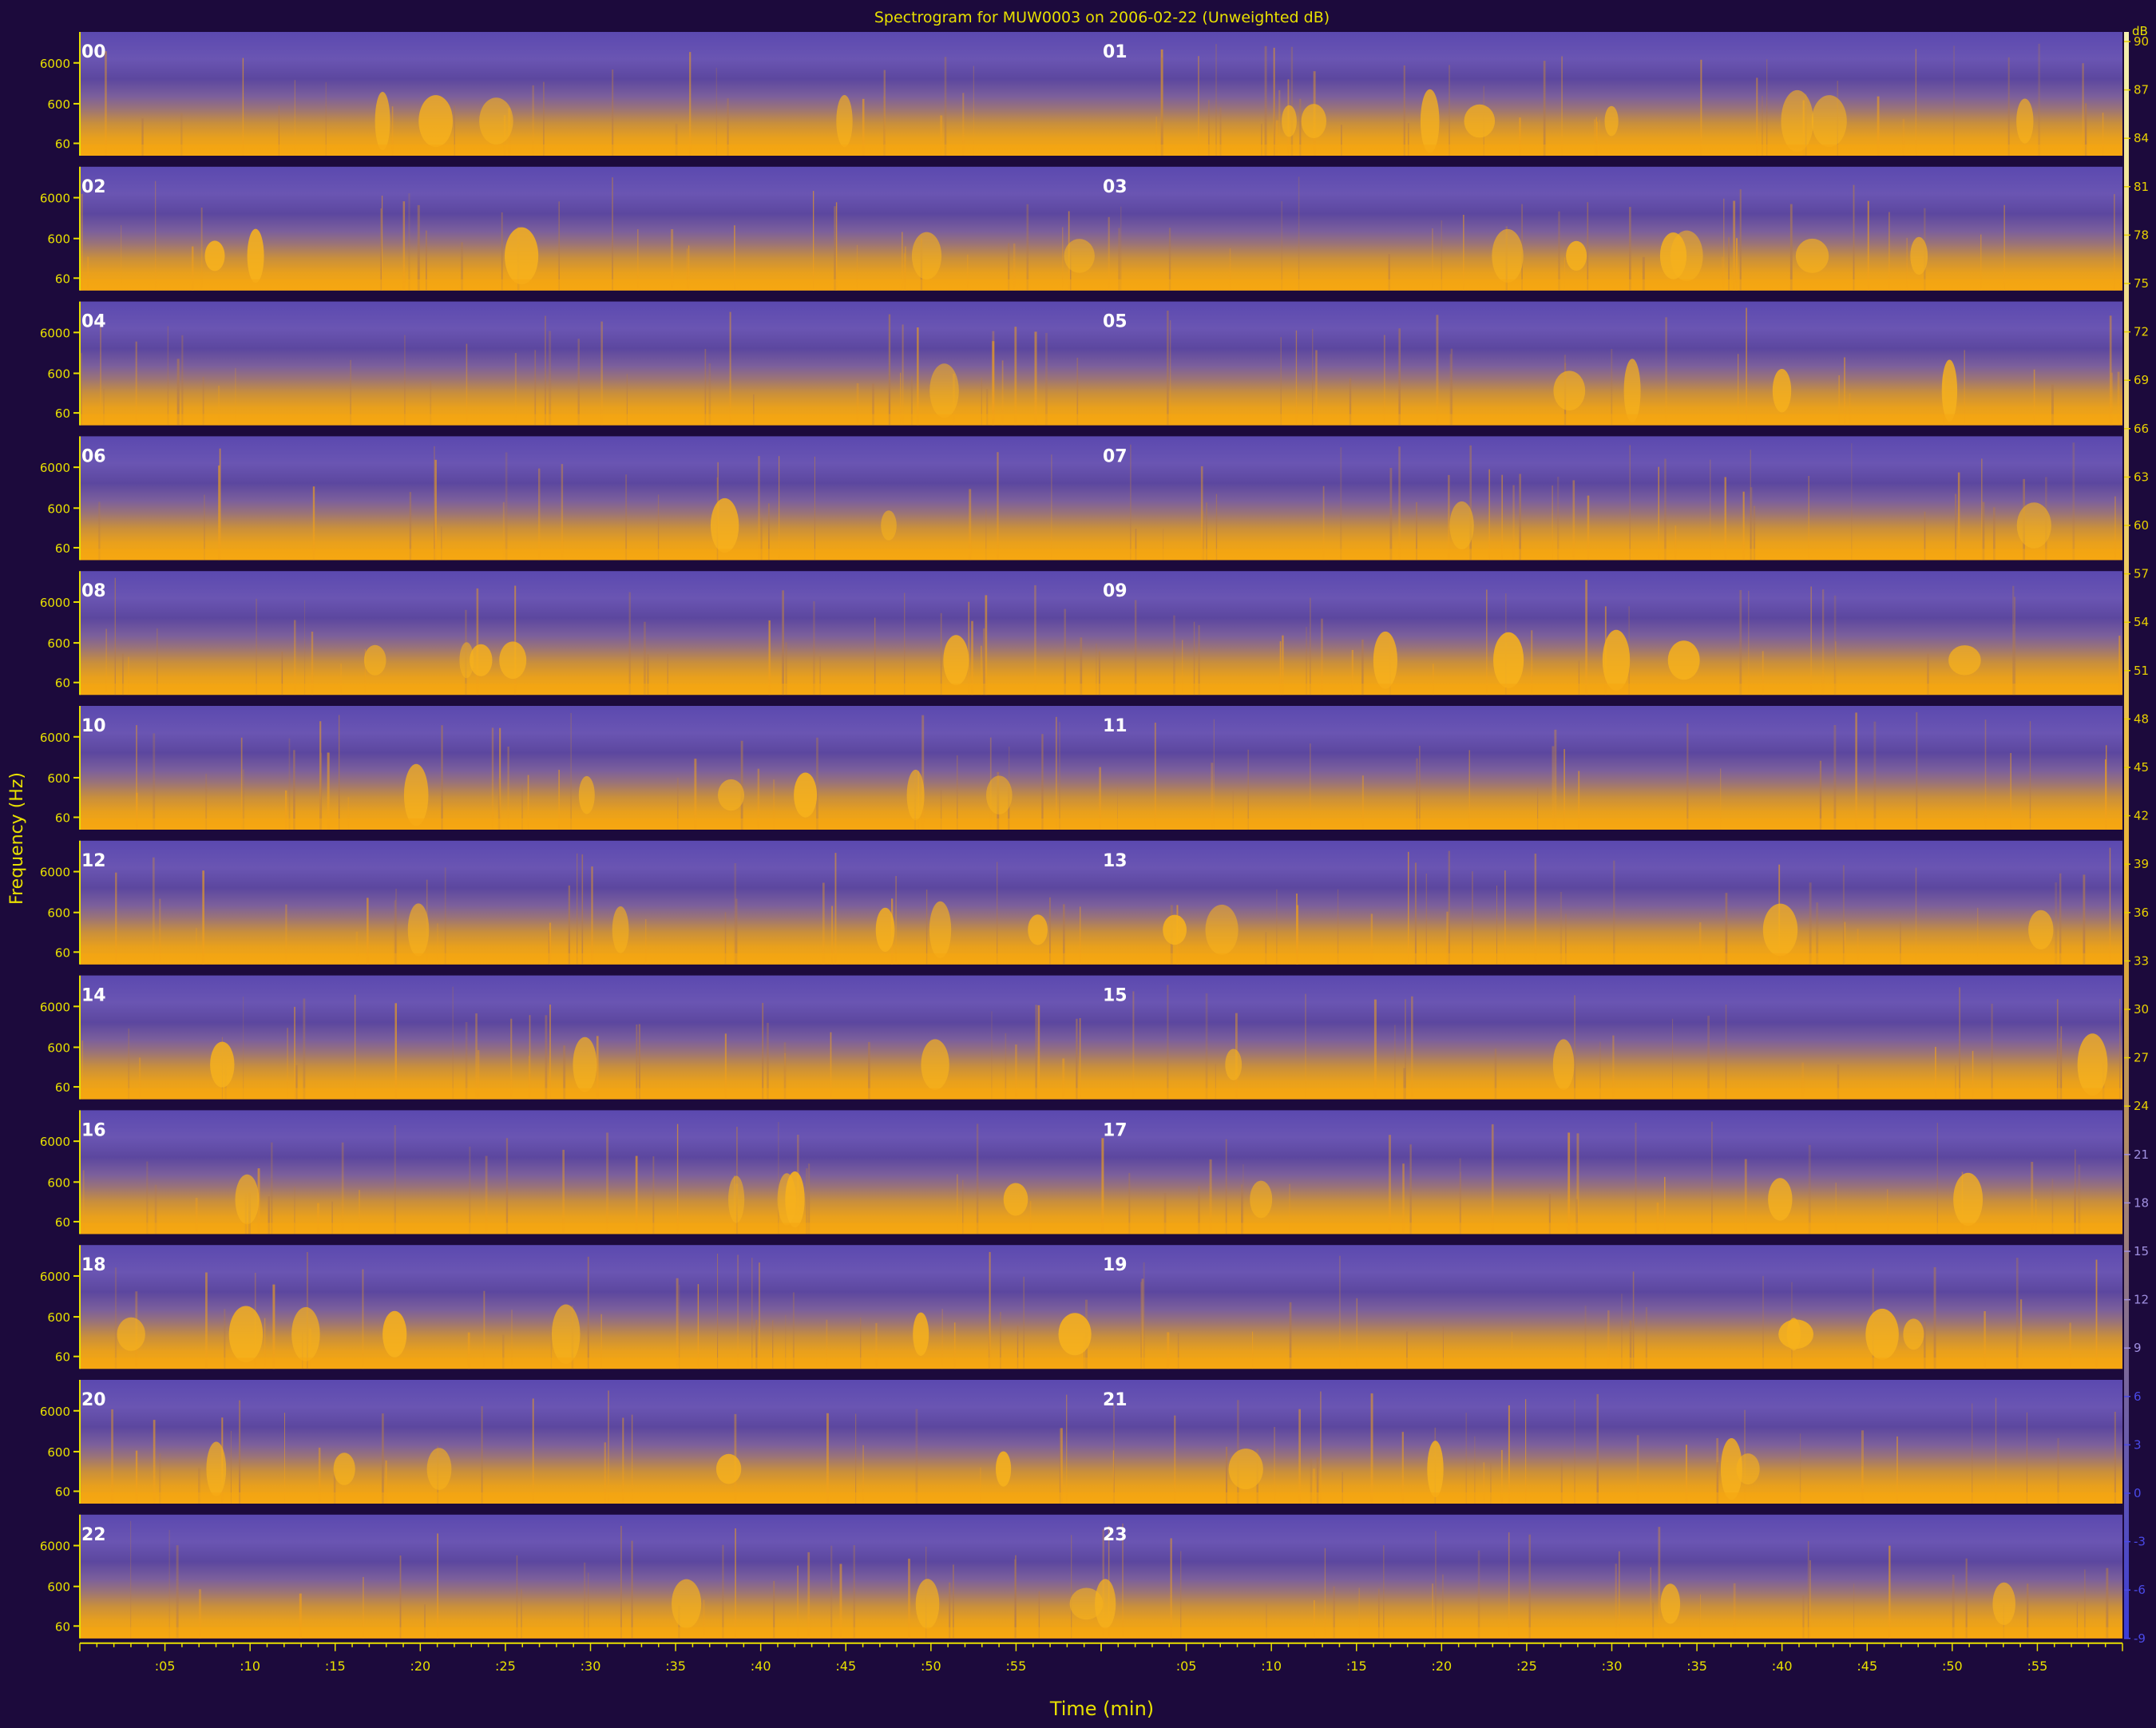 The image size is (2156, 1728). Describe the element at coordinates (2141, 525) in the screenshot. I see `colorbar-tick-label: 60` at that location.